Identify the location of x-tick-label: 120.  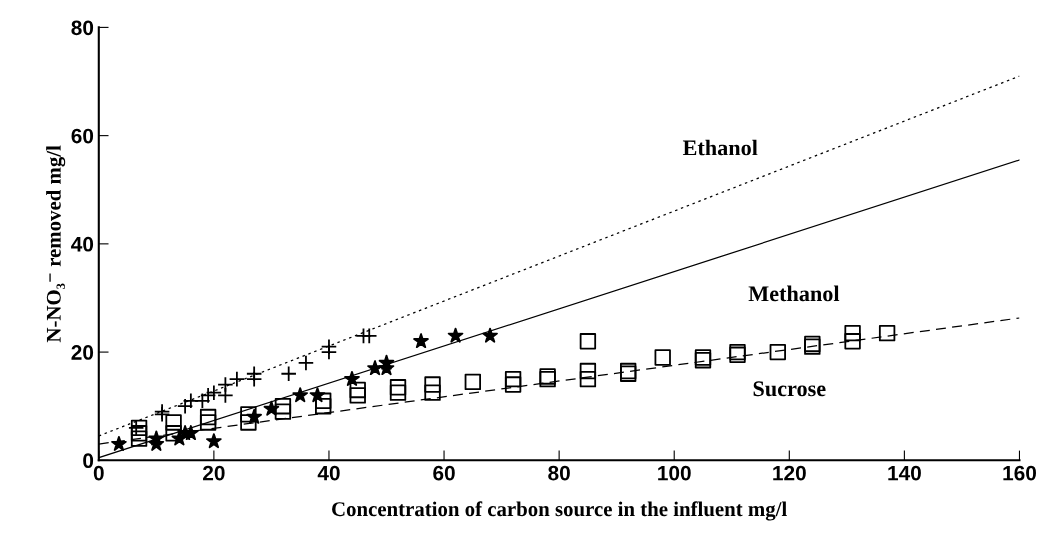
(789, 473).